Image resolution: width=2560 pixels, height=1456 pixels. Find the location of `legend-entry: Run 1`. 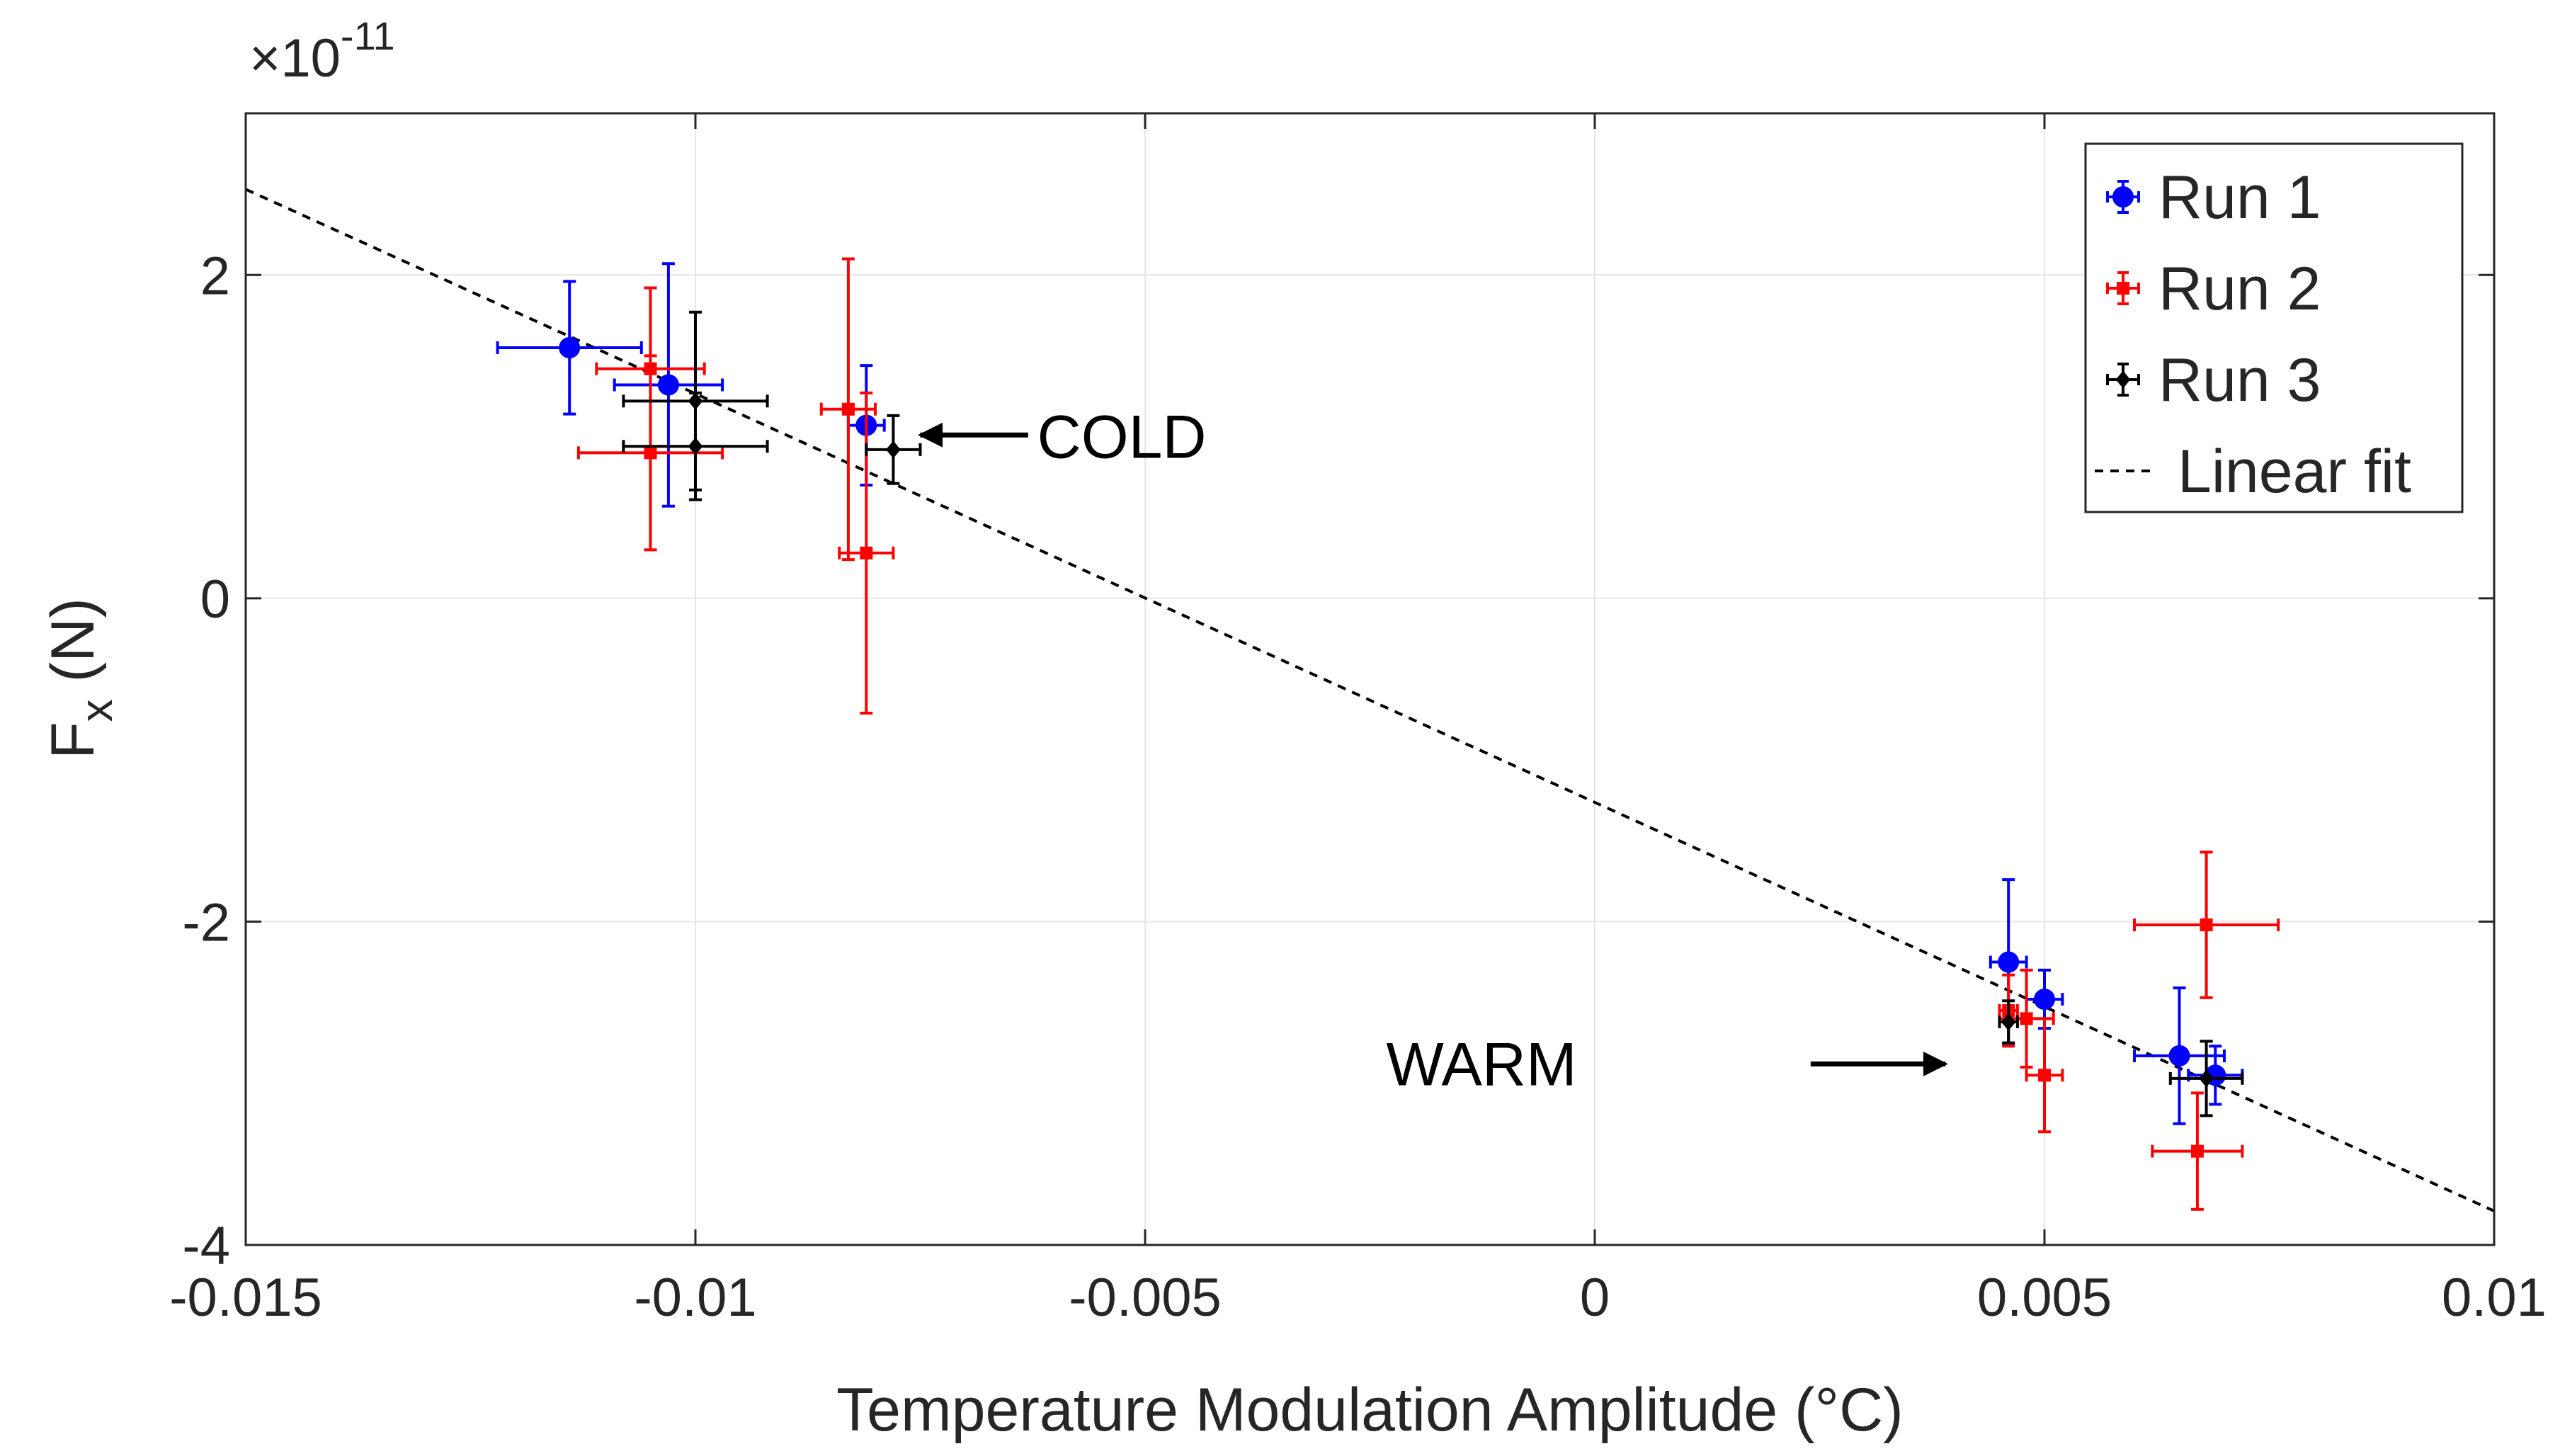

legend-entry: Run 1 is located at coordinates (2213, 198).